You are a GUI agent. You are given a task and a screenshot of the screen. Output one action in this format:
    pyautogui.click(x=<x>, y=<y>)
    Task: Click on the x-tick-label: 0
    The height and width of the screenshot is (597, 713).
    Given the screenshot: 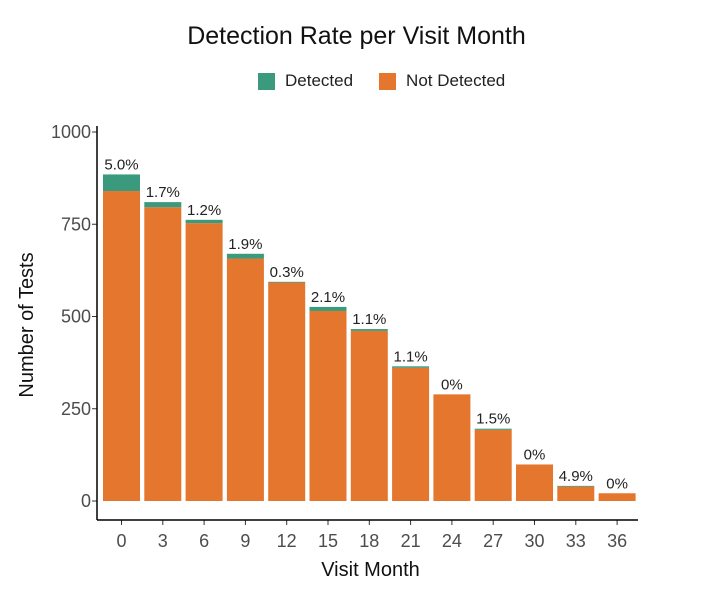 What is the action you would take?
    pyautogui.click(x=121, y=541)
    